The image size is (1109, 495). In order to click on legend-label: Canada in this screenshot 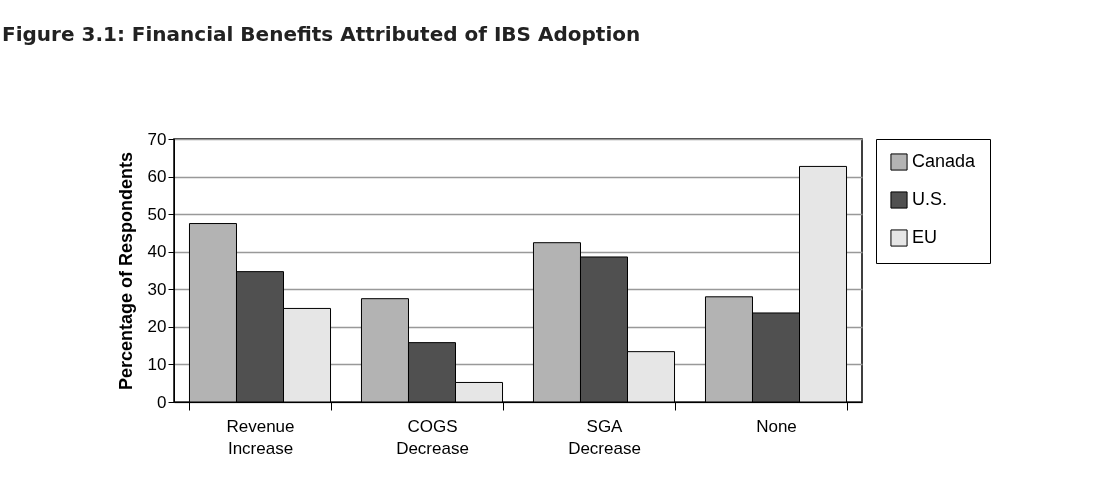, I will do `click(944, 161)`.